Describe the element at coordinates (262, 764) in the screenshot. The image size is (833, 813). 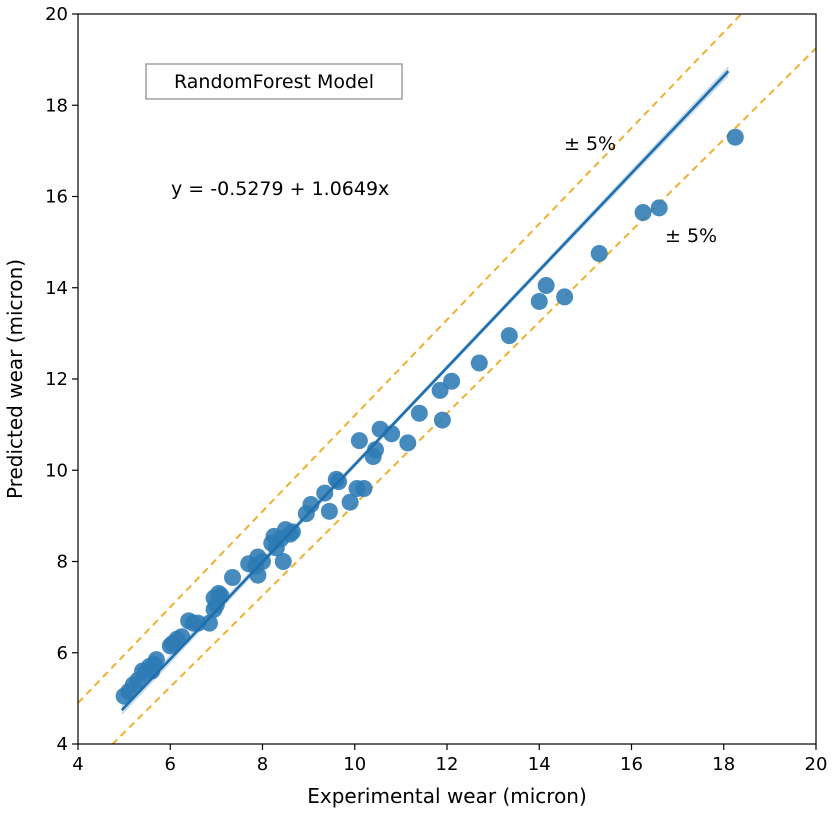
I see `x-tick-label: 8` at that location.